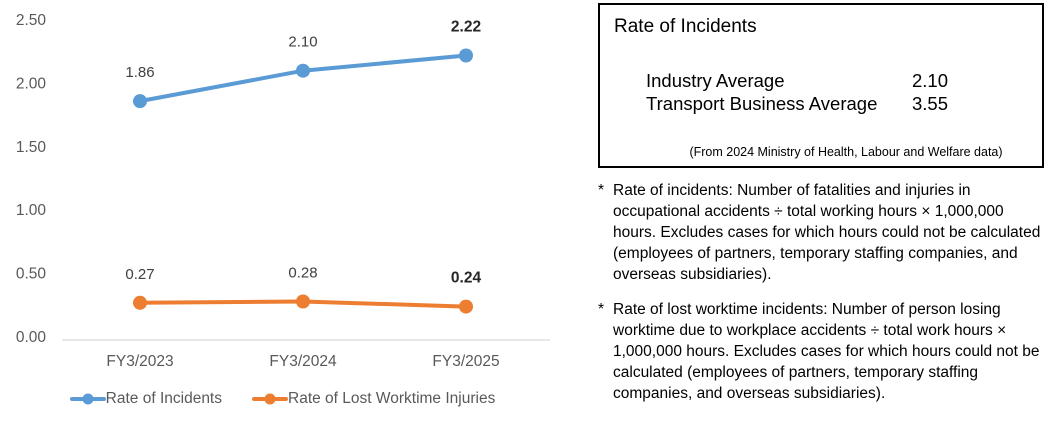  I want to click on industry-average-row: Industry Average 2.10, so click(844, 80).